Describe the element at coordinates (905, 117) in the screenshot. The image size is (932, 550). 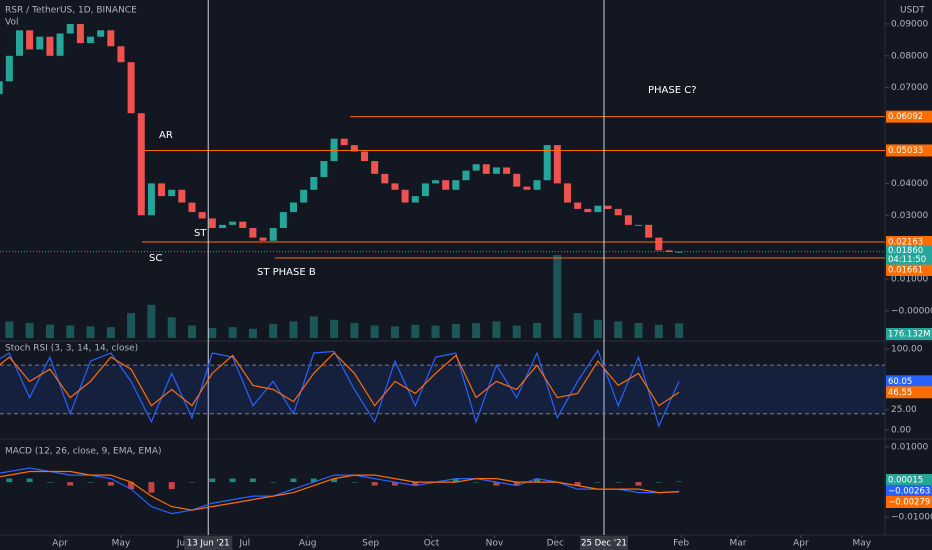
I see `level-label: 0.06092` at that location.